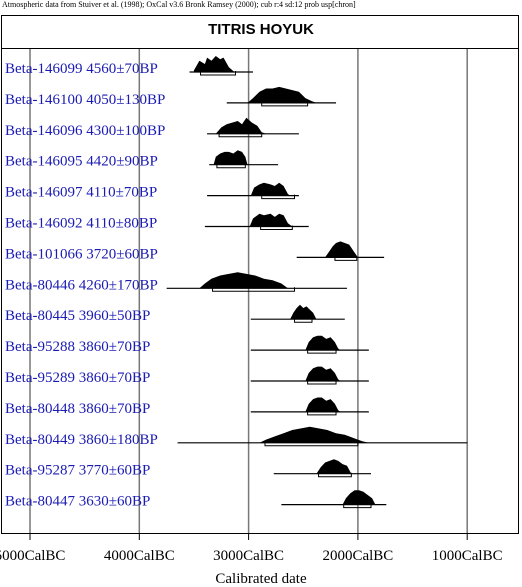 Image resolution: width=522 pixels, height=587 pixels. What do you see at coordinates (77, 502) in the screenshot?
I see `sample-label: Beta-80447 3630±60BP` at bounding box center [77, 502].